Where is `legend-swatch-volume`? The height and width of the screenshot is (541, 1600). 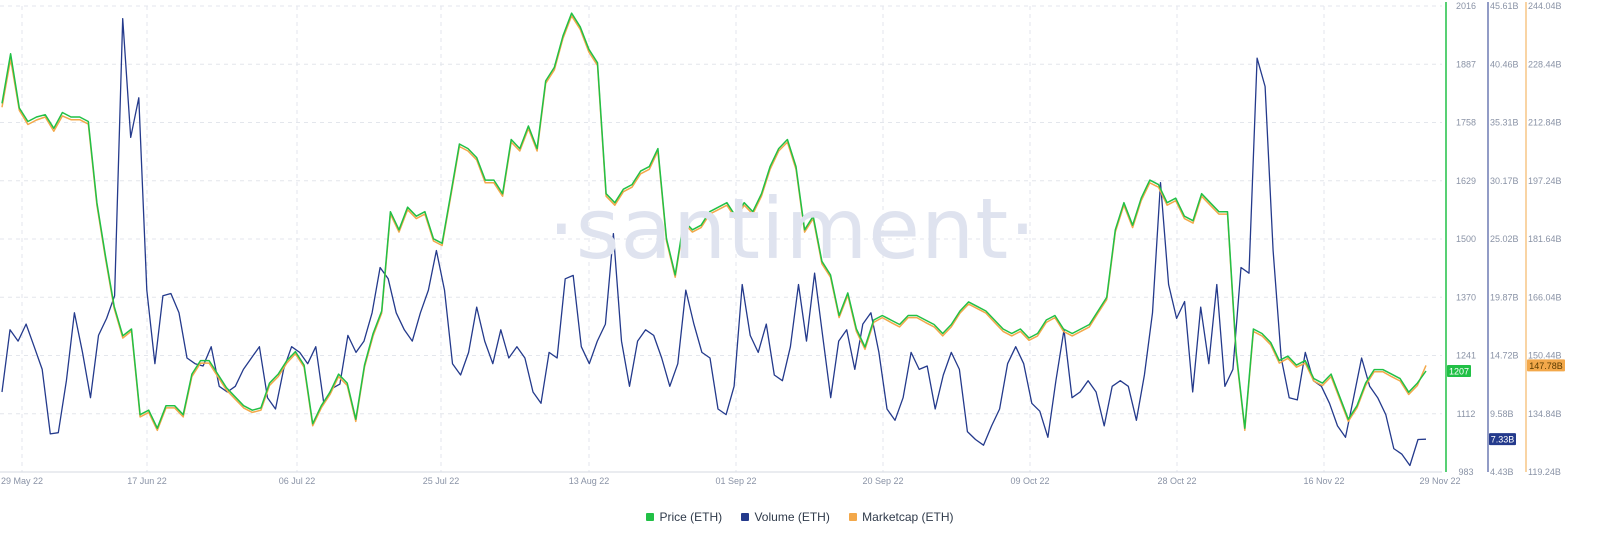
legend-swatch-volume is located at coordinates (745, 517).